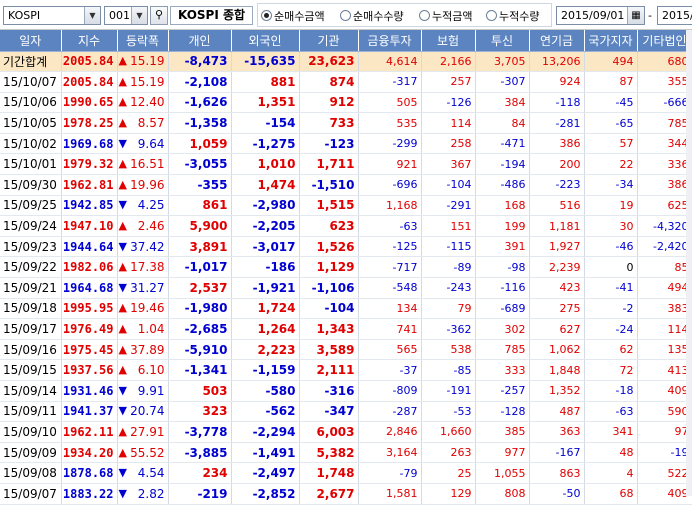 This screenshot has width=692, height=505. I want to click on search-button: ⚲, so click(159, 15).